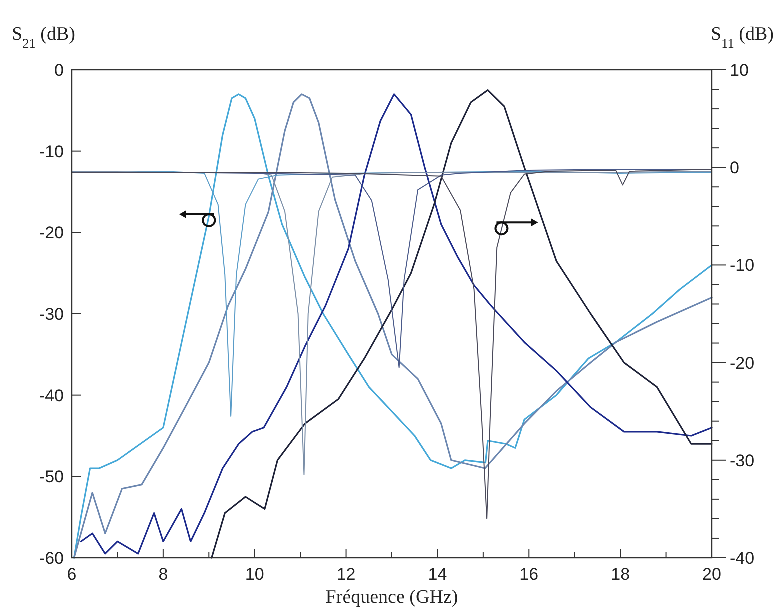  I want to click on y2-tick-label: -10, so click(742, 266).